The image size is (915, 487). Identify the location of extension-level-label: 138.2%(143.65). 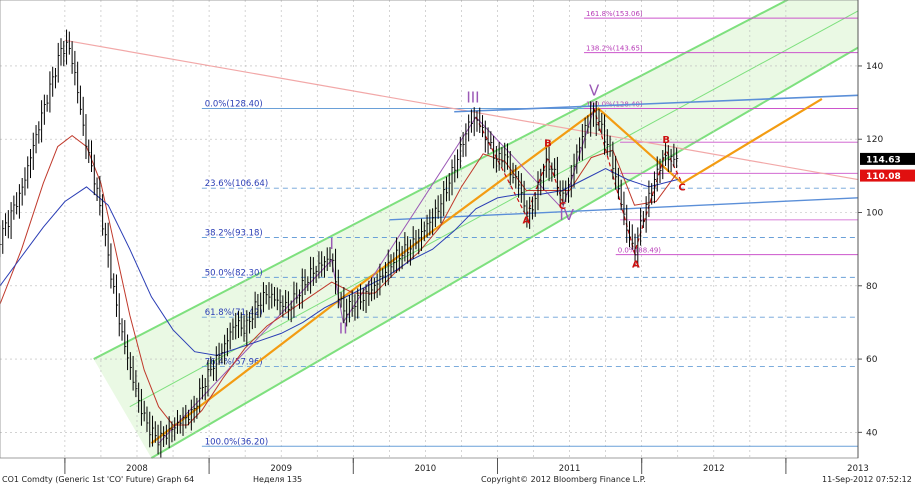
(614, 49).